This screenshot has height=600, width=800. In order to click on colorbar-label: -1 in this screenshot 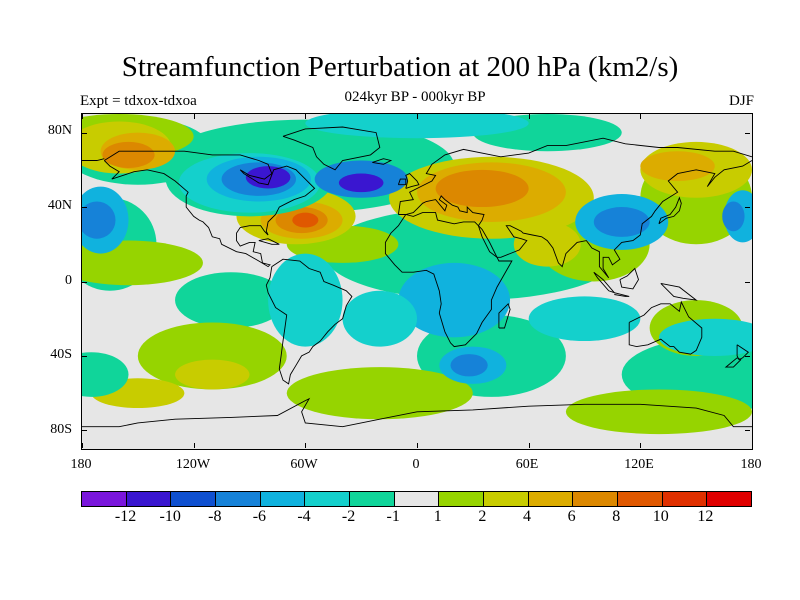, I will do `click(393, 516)`.